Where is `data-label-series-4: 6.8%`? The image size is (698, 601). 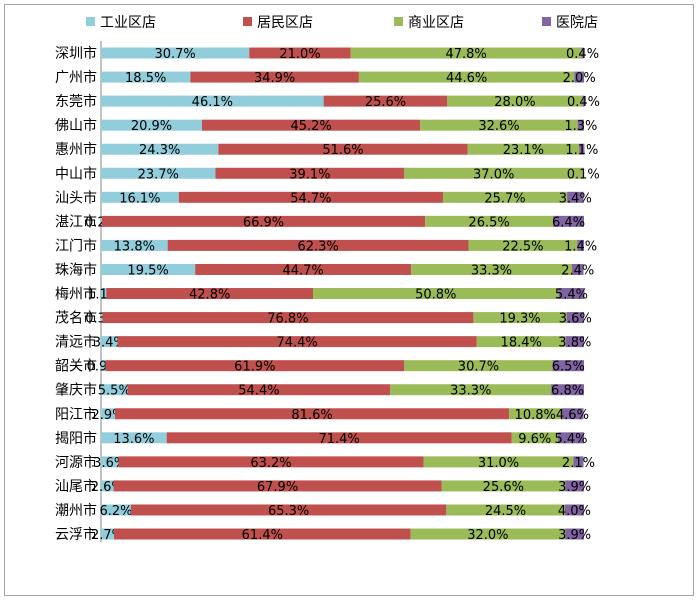
data-label-series-4: 6.8% is located at coordinates (567, 391).